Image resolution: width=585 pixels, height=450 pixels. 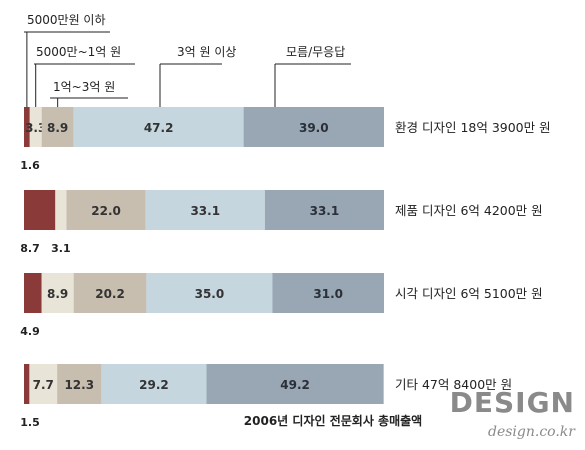 I want to click on legend-item: 5000만원 이하, so click(x=67, y=61).